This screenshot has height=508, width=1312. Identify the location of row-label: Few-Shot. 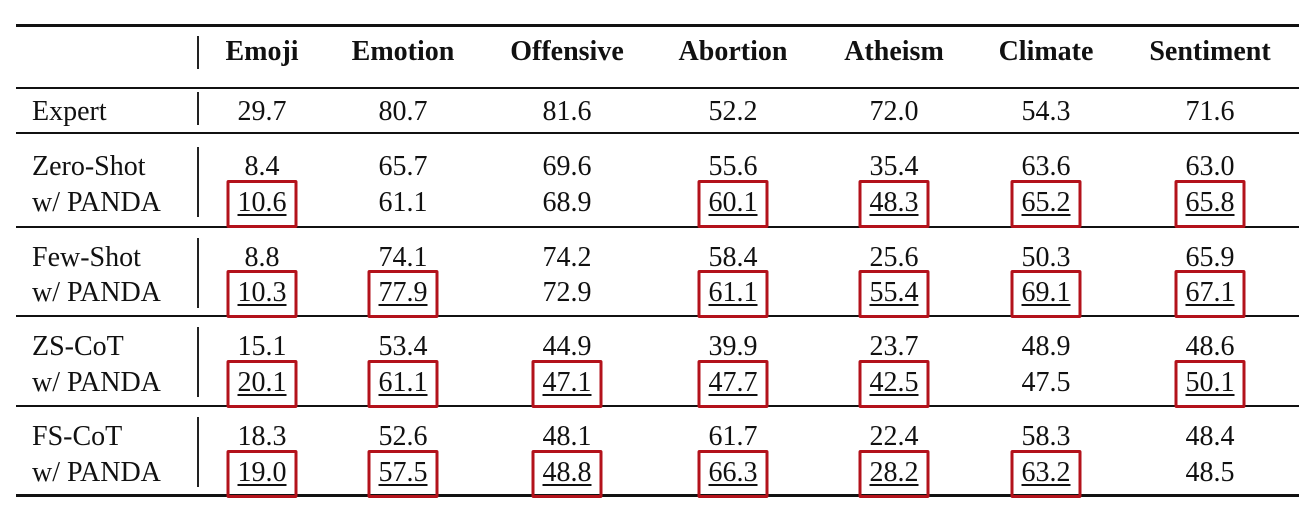
(86, 257).